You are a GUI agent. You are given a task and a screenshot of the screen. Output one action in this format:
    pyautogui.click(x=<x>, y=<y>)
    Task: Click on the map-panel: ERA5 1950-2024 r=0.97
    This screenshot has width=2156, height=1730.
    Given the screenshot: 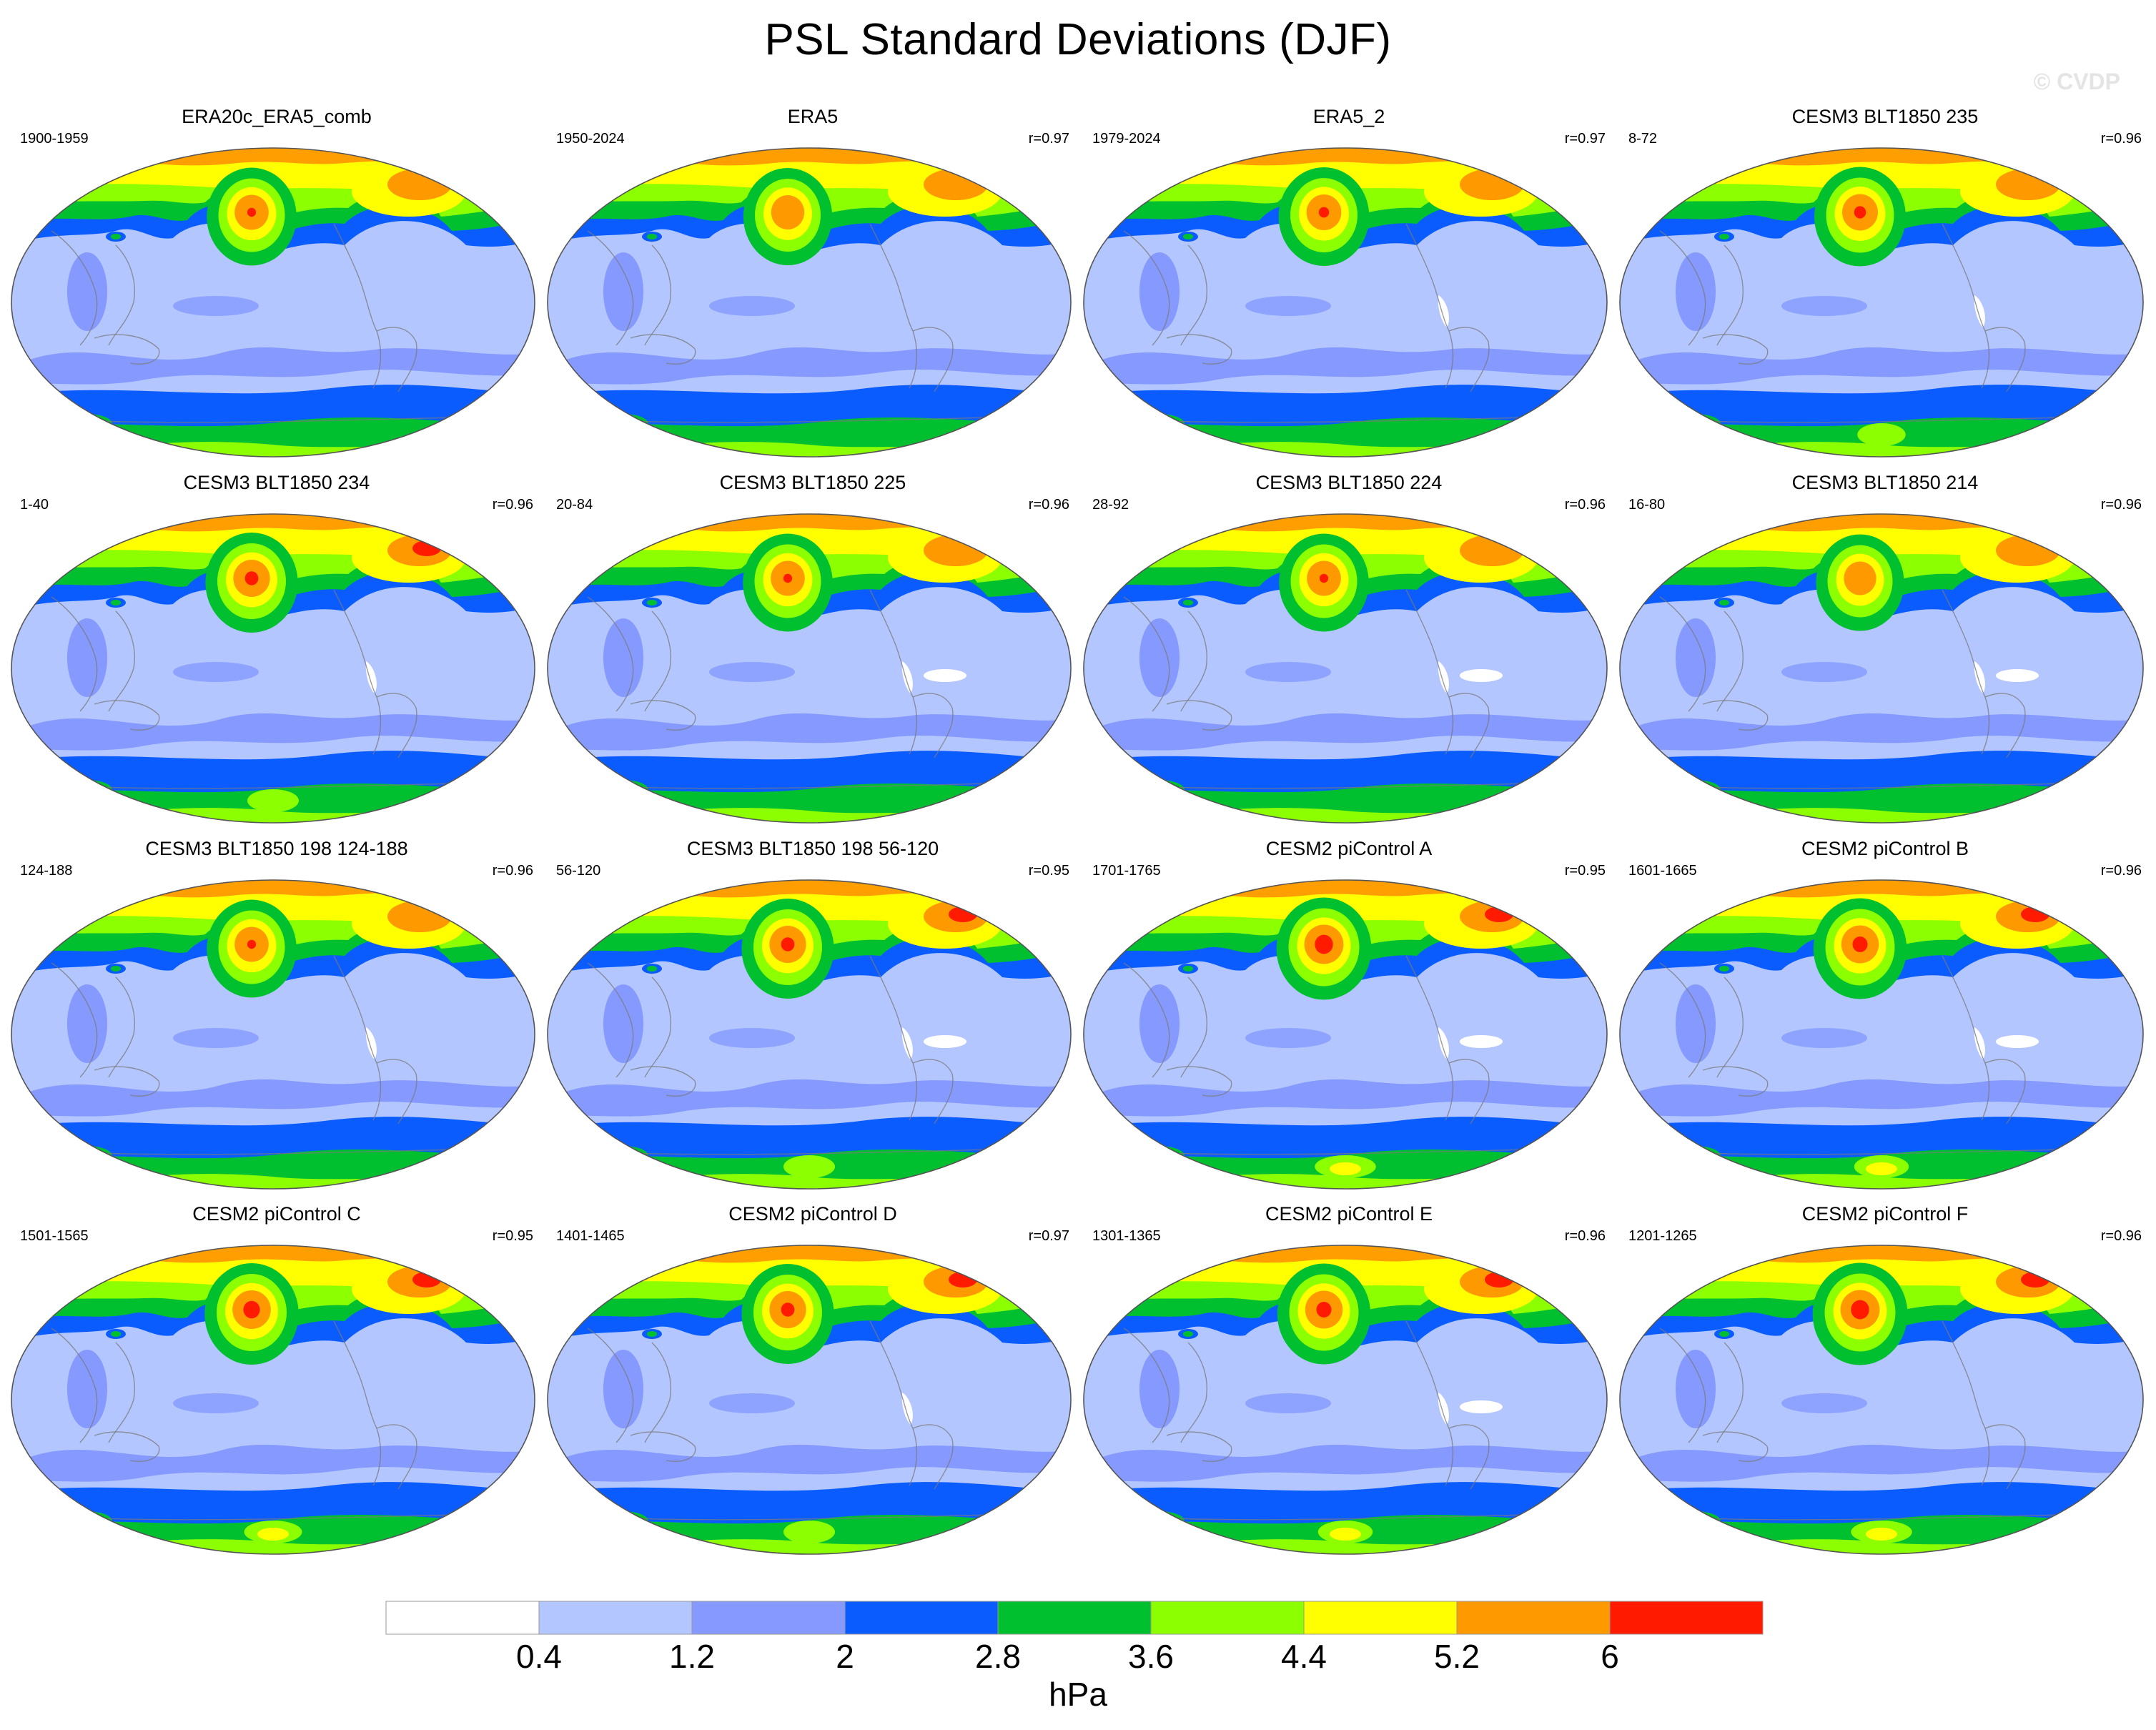 What is the action you would take?
    pyautogui.click(x=813, y=286)
    